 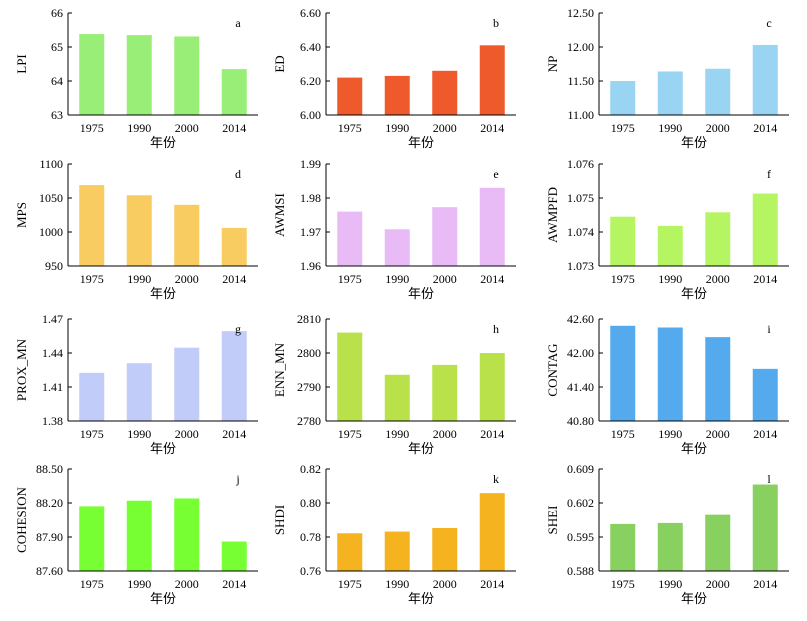 What do you see at coordinates (670, 279) in the screenshot?
I see `x-tick-label-f: 1990` at bounding box center [670, 279].